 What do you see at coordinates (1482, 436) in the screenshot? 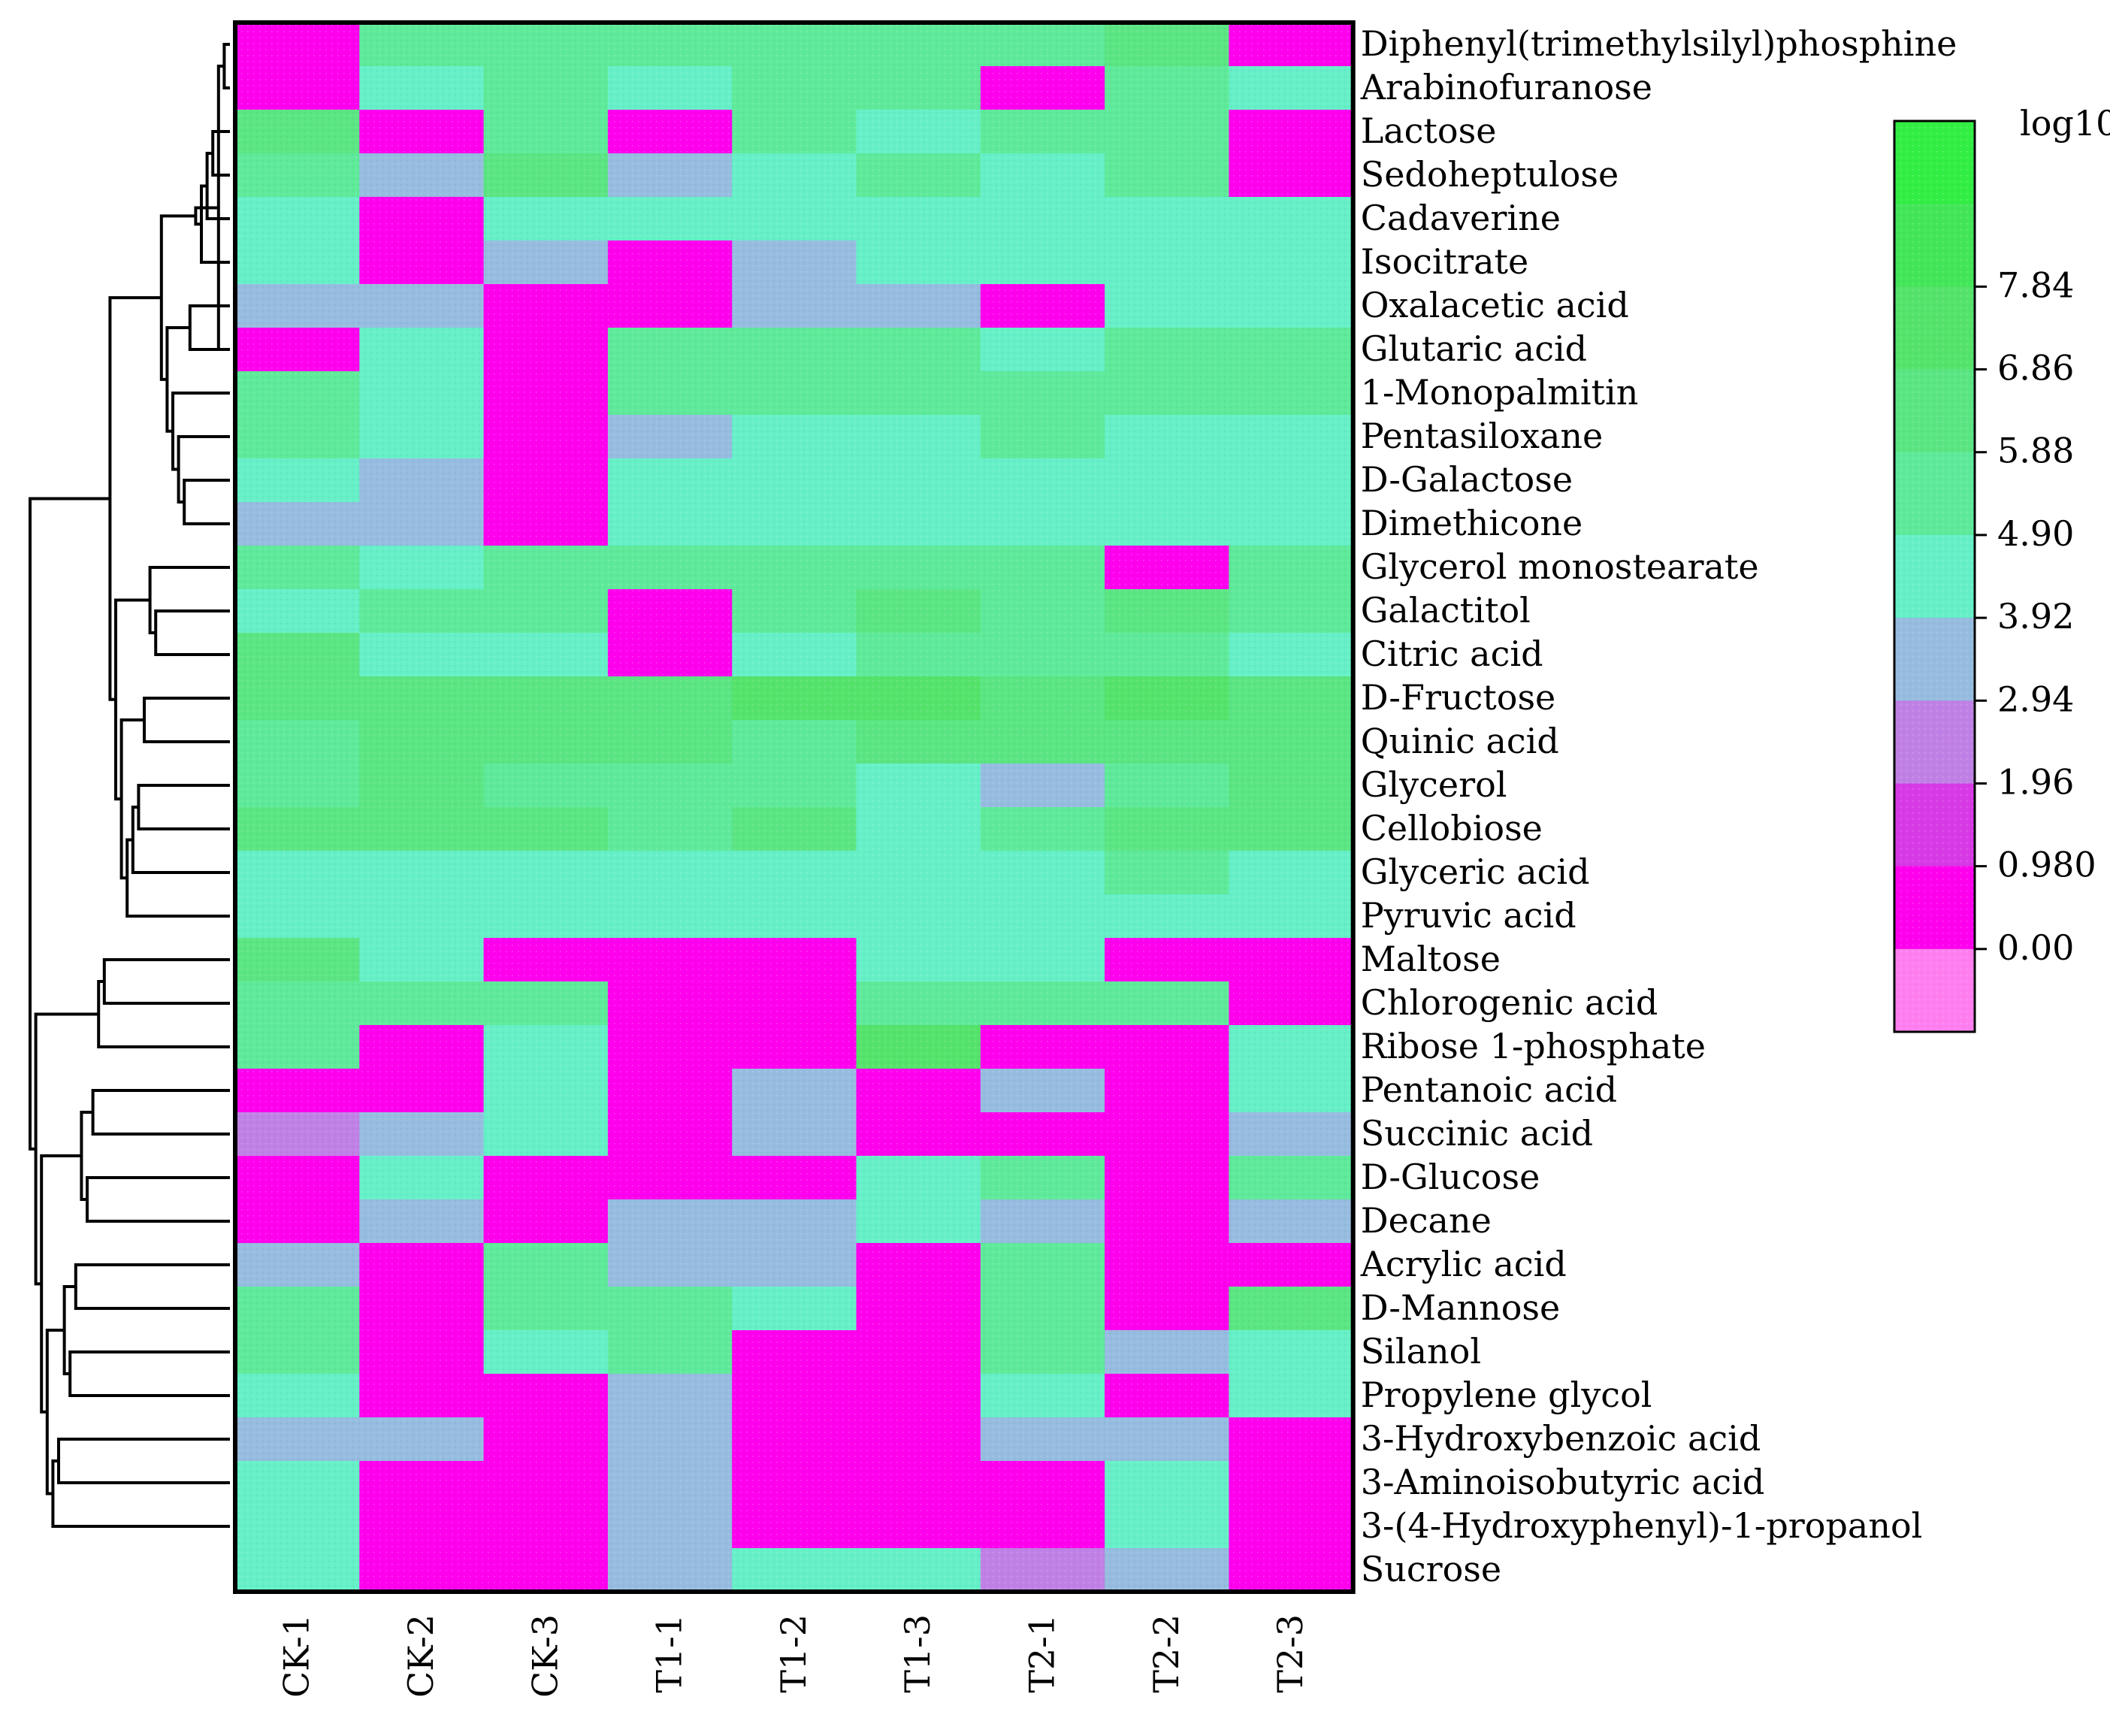
I see `row-label: Pentasiloxane` at bounding box center [1482, 436].